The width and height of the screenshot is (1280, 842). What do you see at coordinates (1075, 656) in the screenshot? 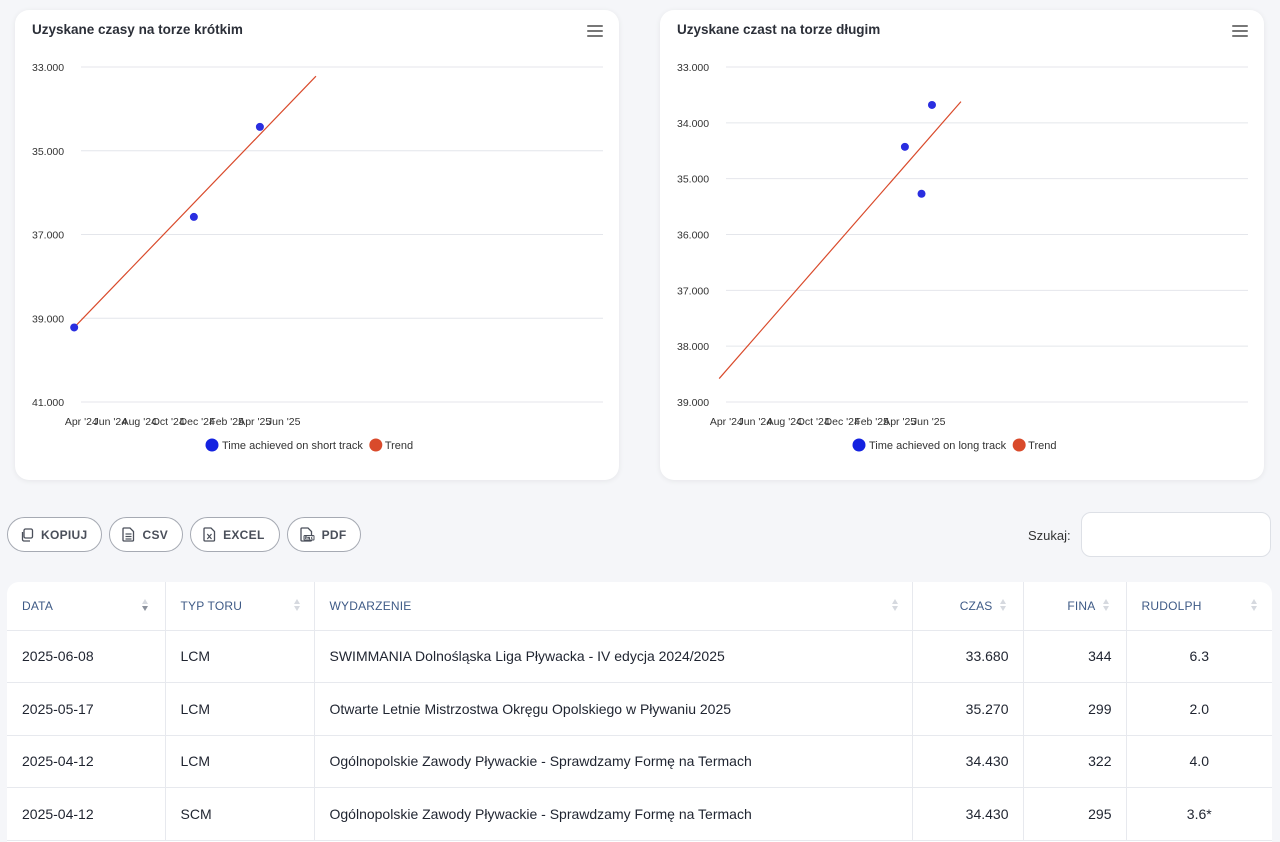
I see `cell-fina: 344` at bounding box center [1075, 656].